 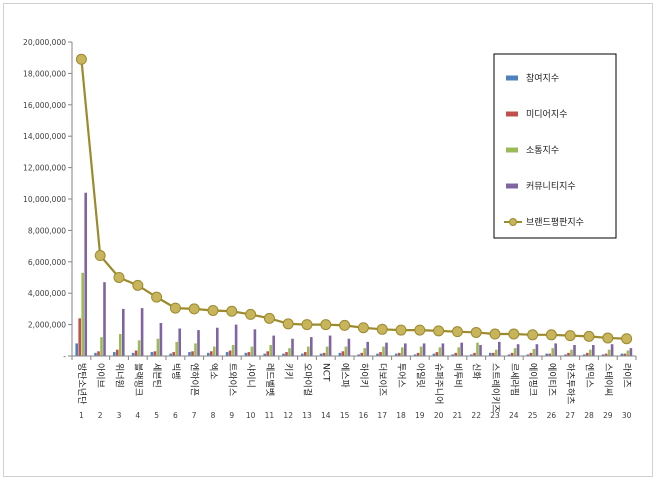 What do you see at coordinates (137, 379) in the screenshot?
I see `category-label: 블랙핑크` at bounding box center [137, 379].